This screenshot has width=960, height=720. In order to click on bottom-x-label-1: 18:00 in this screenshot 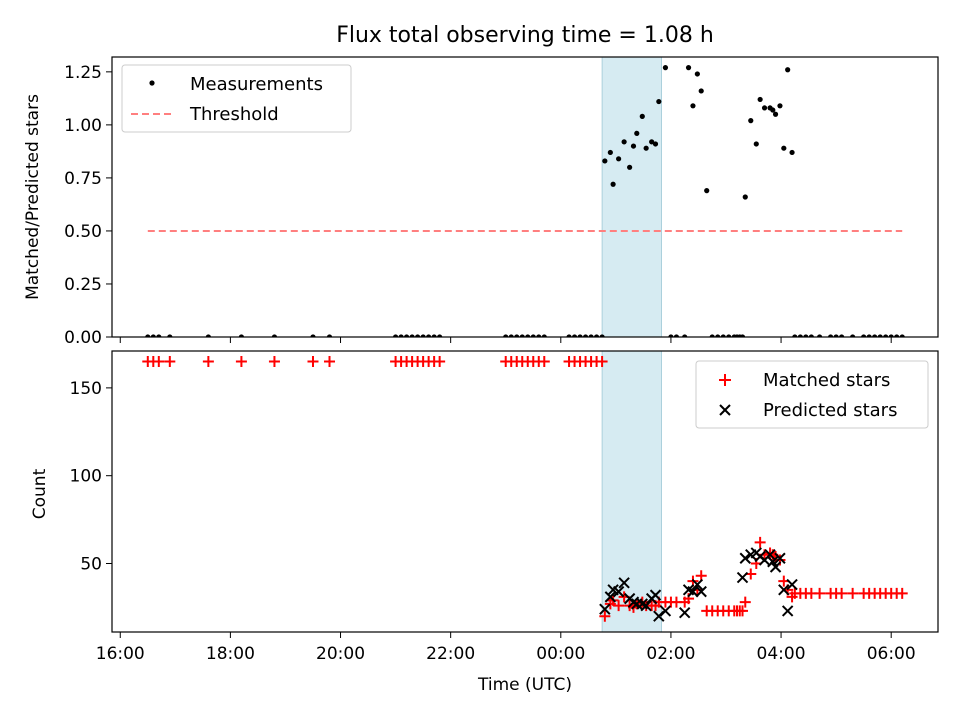, I will do `click(230, 654)`.